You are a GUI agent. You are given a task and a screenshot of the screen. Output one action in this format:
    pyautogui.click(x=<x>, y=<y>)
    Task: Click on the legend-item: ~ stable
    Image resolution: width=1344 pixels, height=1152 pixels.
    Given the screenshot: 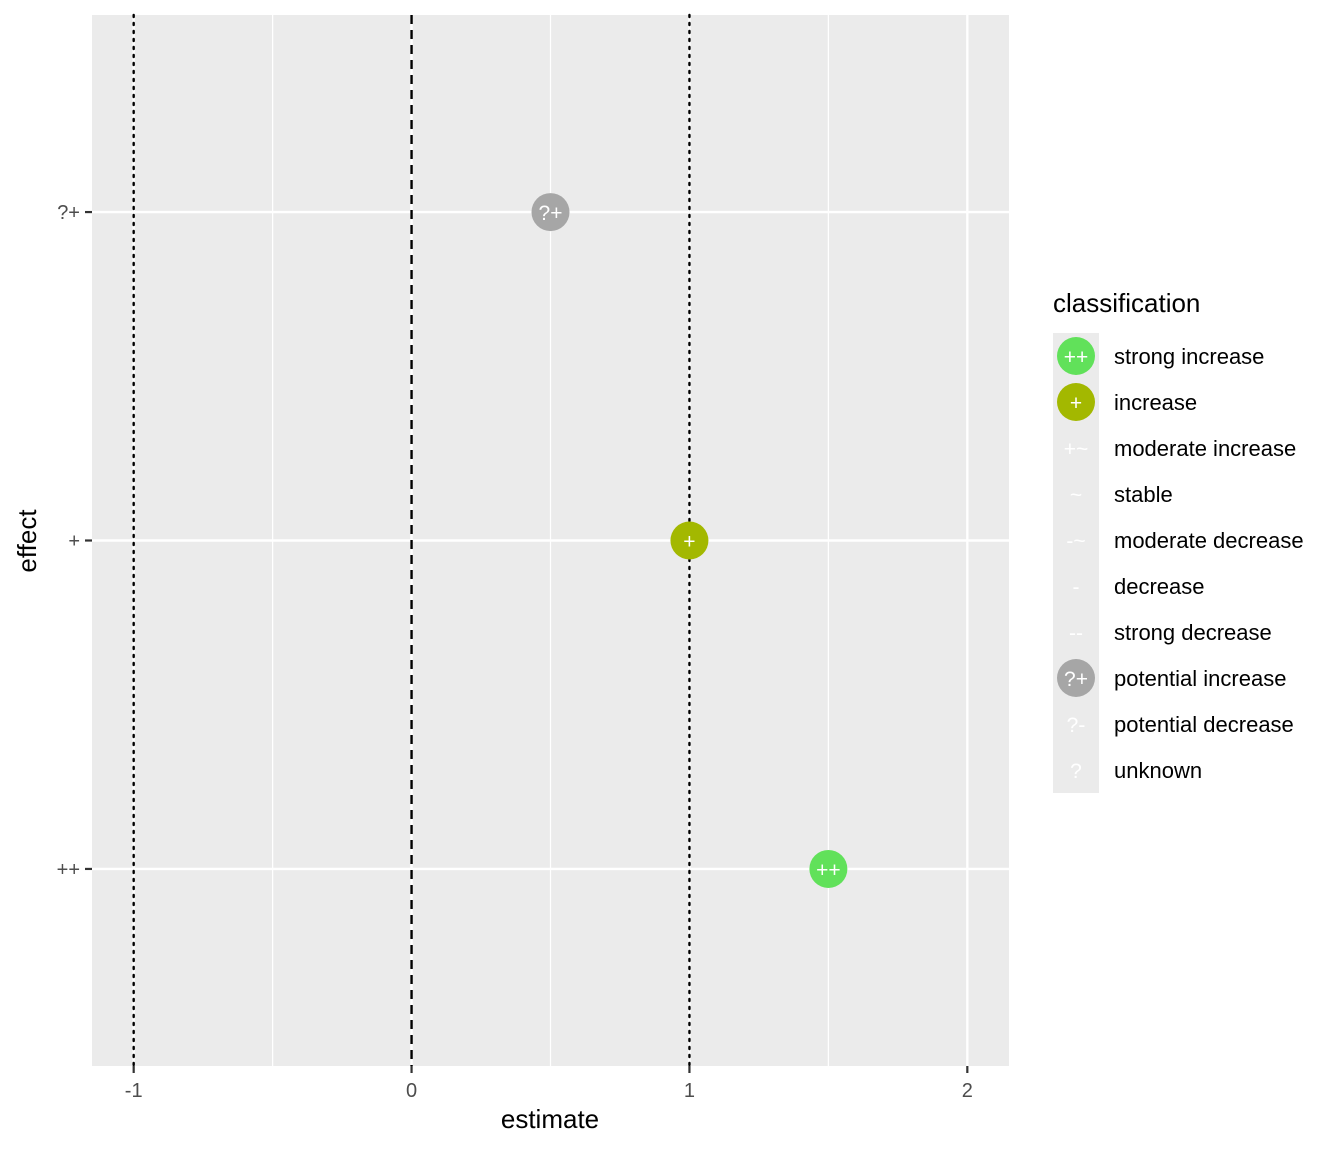 What is the action you would take?
    pyautogui.click(x=1121, y=494)
    